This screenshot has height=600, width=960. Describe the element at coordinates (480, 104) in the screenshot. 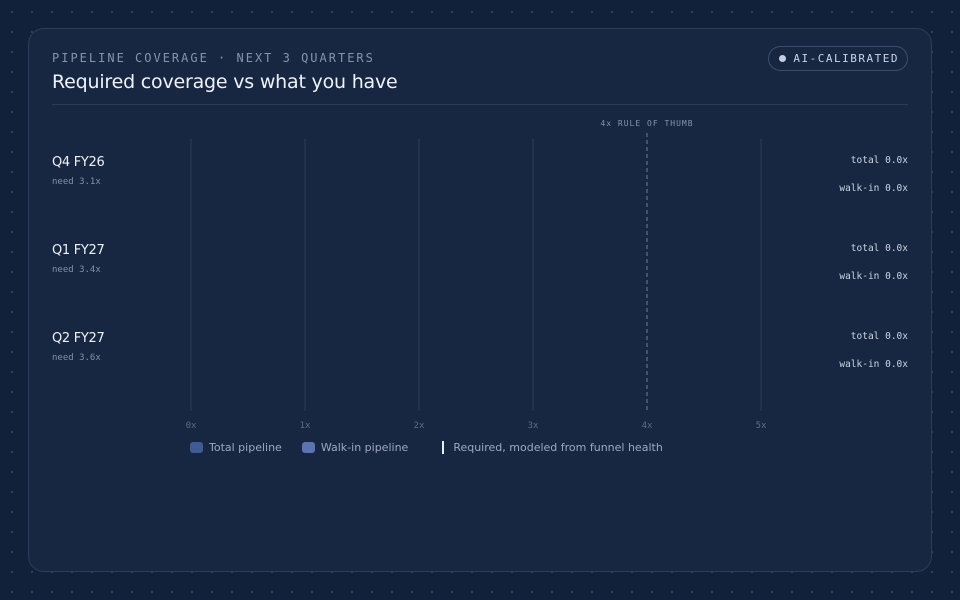

I see `header-divider` at that location.